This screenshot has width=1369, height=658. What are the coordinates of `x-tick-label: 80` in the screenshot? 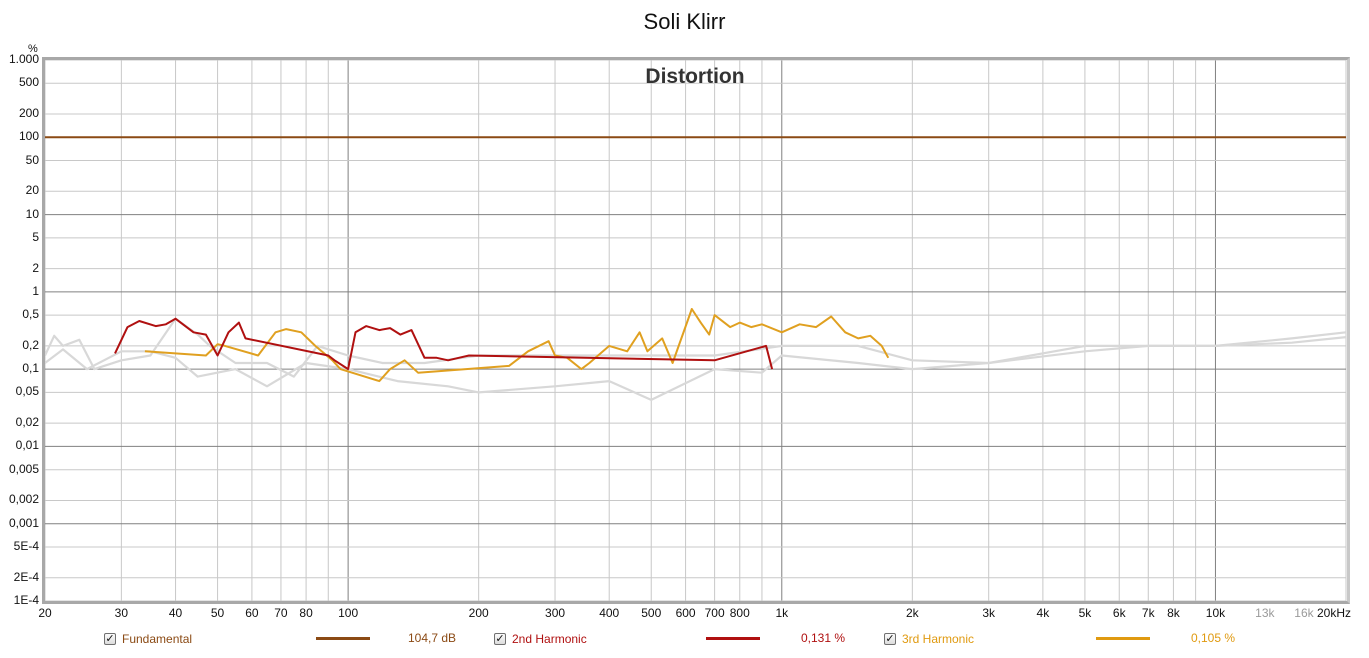 It's located at (306, 613).